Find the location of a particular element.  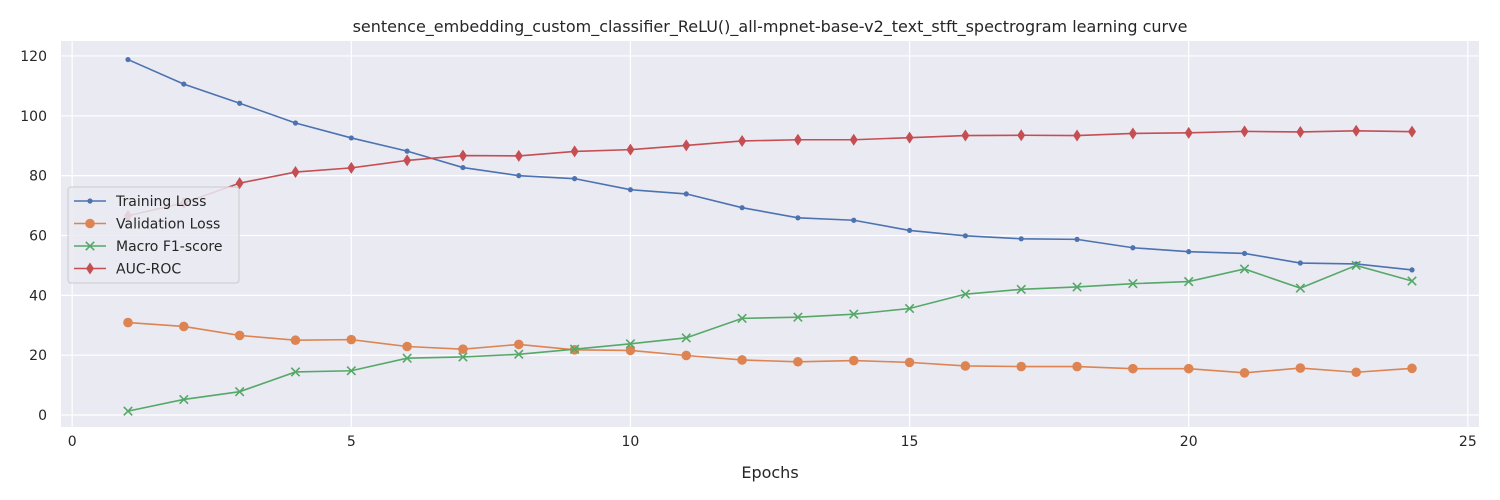

y-tick-label: 120 is located at coordinates (33, 57).